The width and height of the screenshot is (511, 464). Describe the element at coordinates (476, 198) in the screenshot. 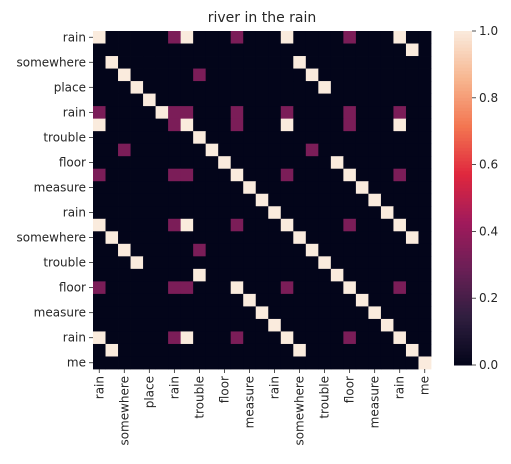

I see `colorbar: 0.0 0.2 0.4 0.6 0.8 1.0` at that location.